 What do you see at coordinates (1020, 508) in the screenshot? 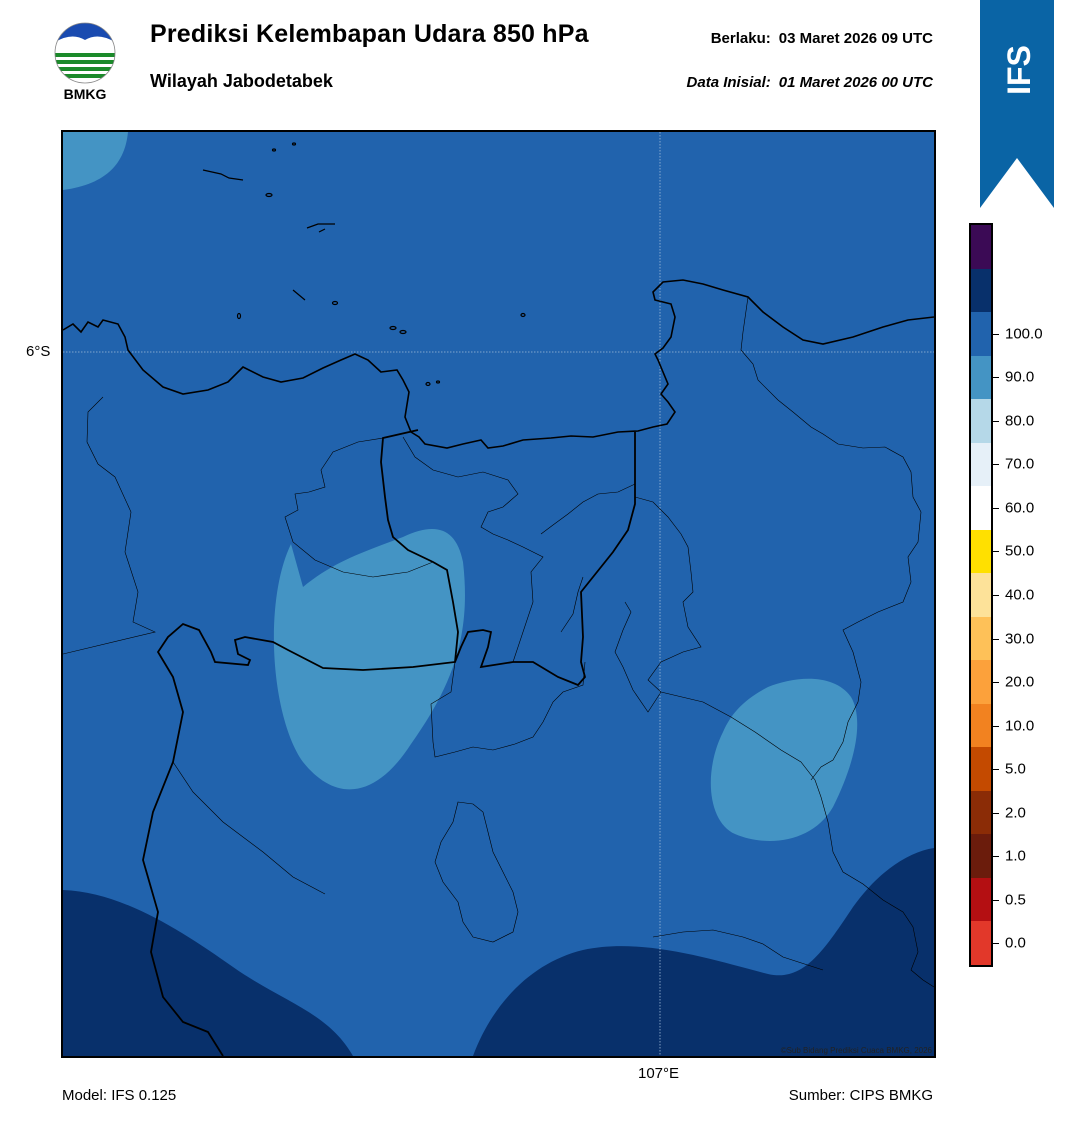
I see `colorbar-label: 60.0` at bounding box center [1020, 508].